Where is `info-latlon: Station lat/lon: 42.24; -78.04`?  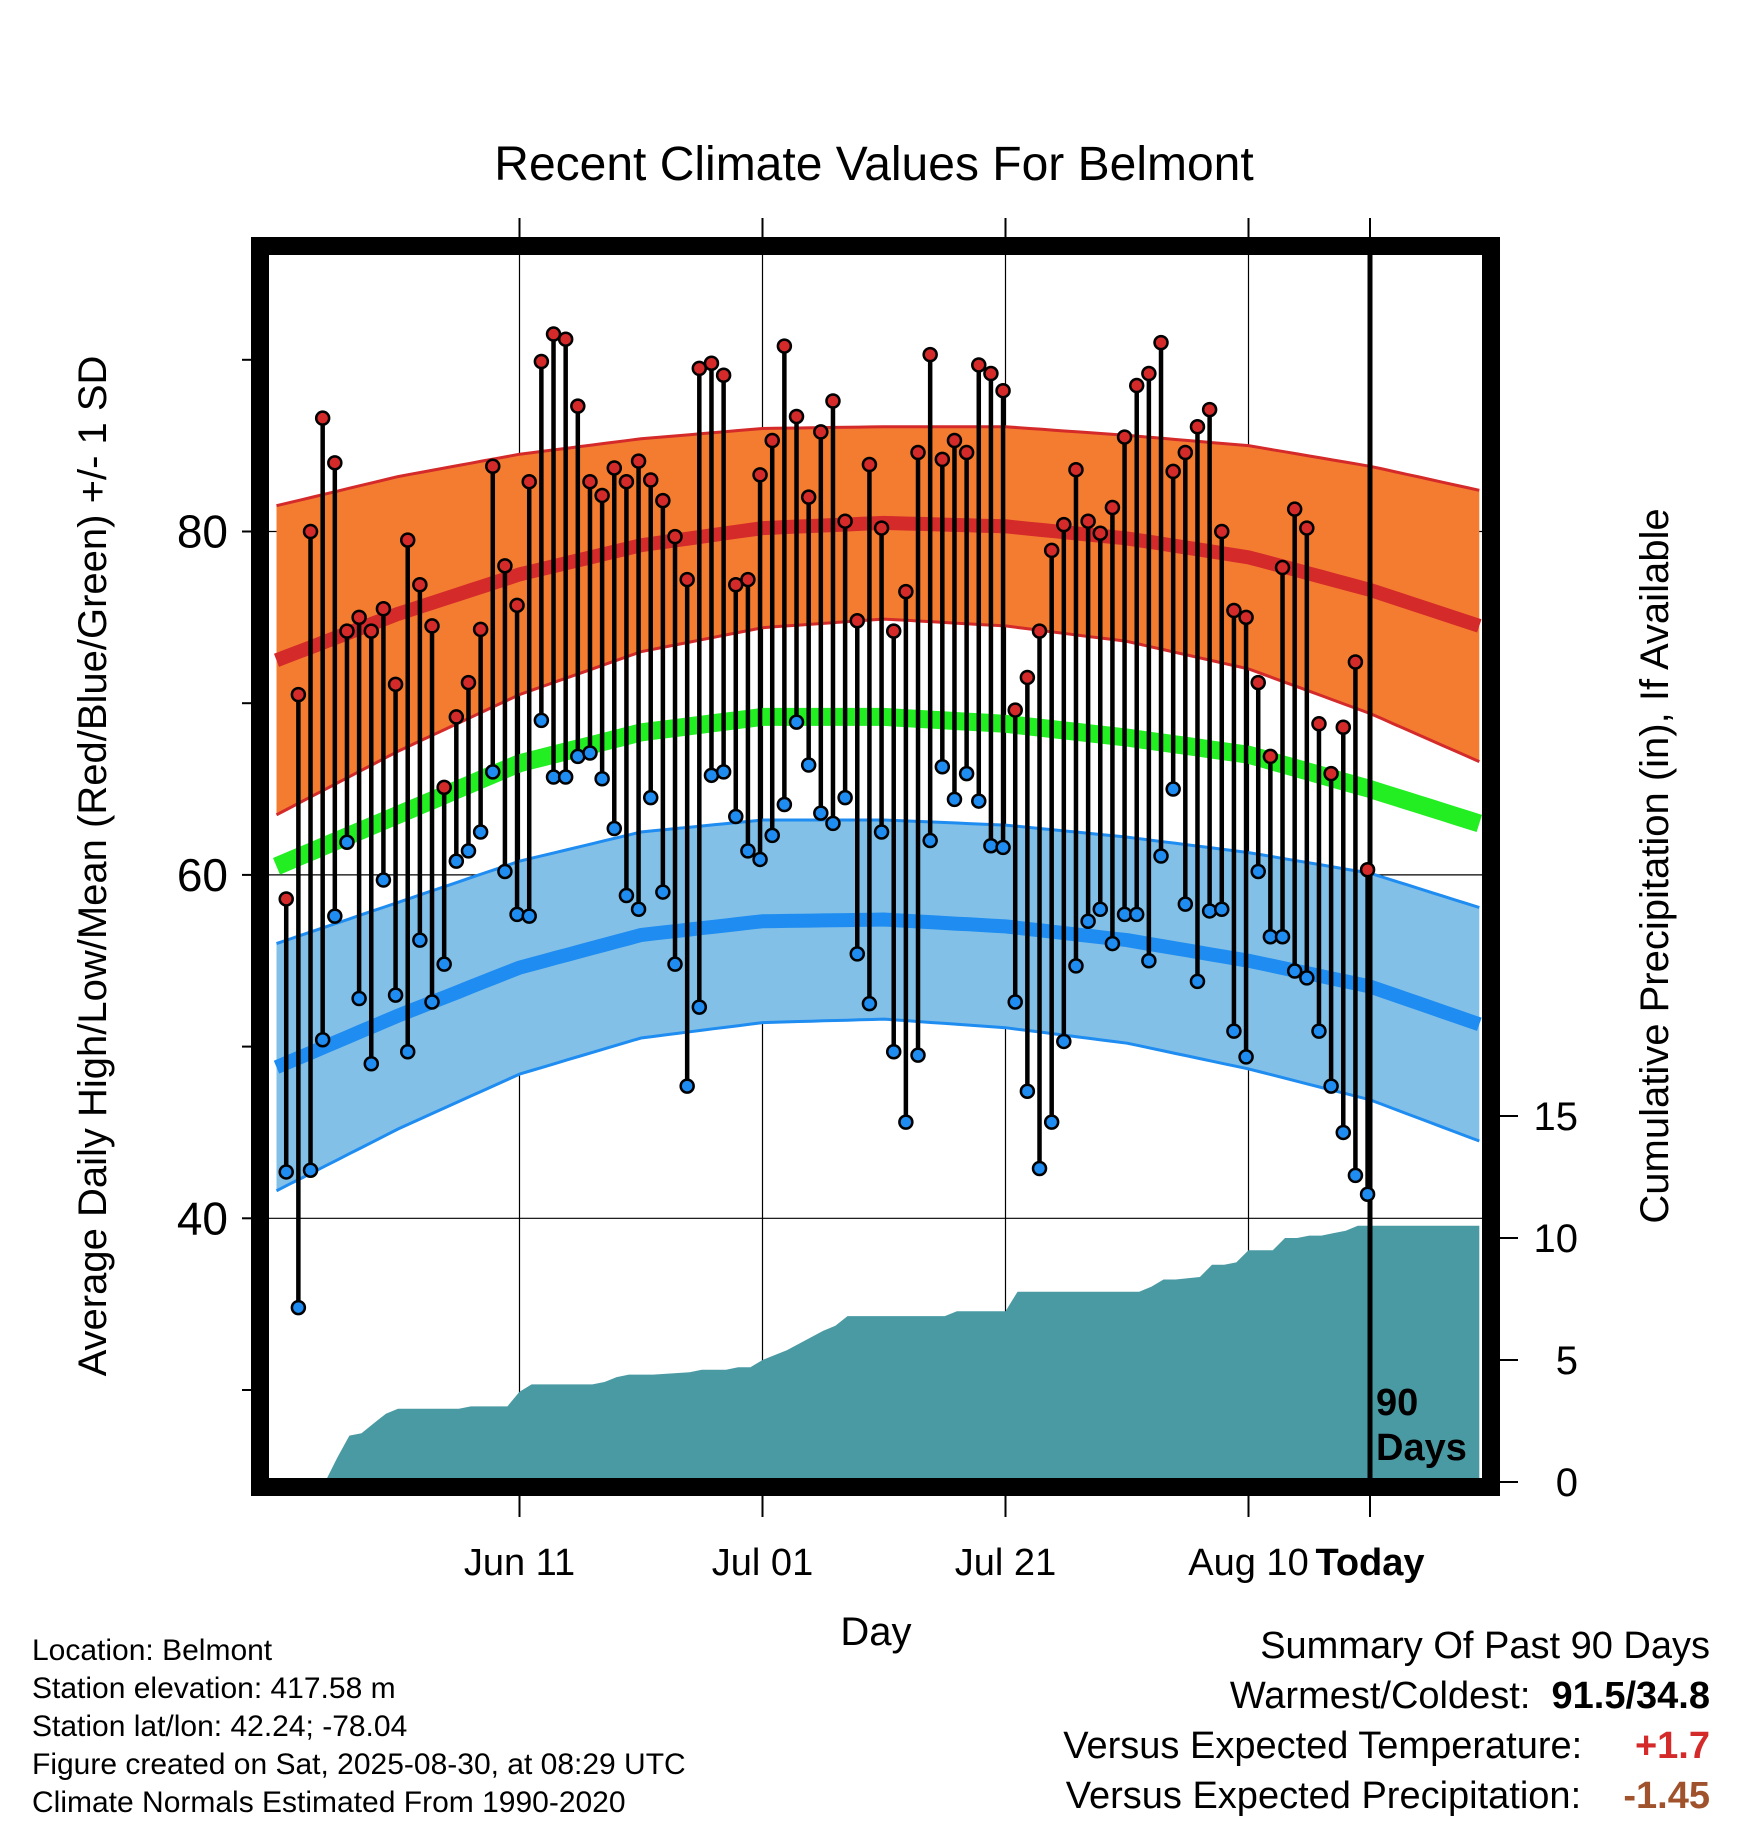
info-latlon: Station lat/lon: 42.24; -78.04 is located at coordinates (220, 1726).